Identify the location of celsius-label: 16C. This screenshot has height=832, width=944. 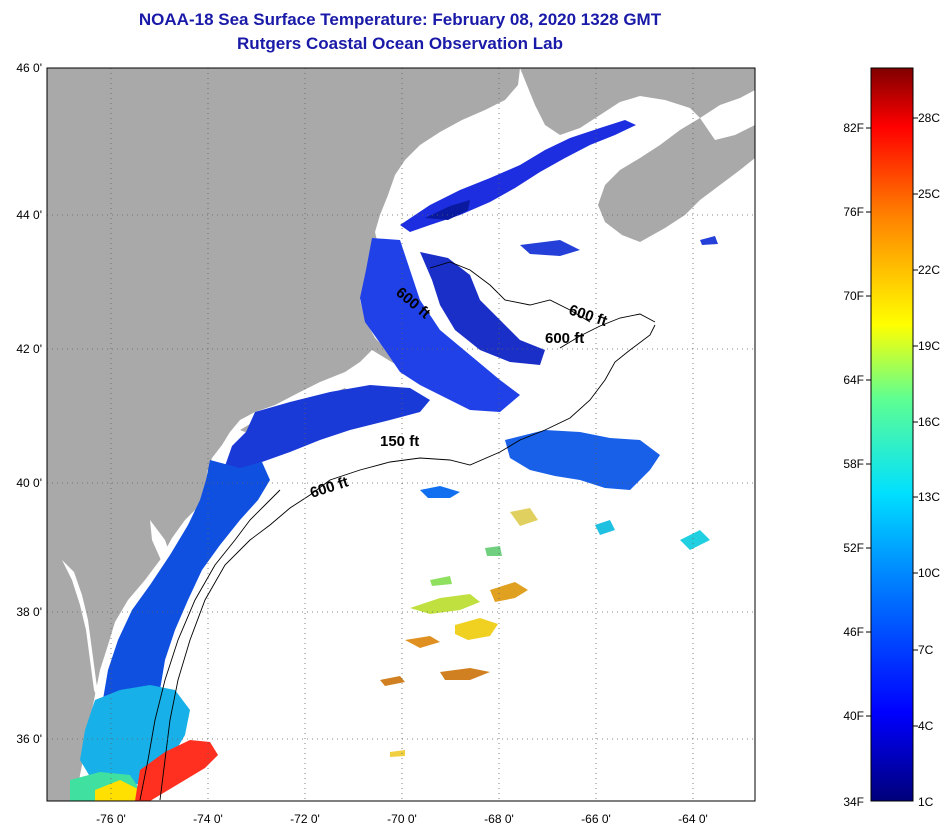
(929, 422).